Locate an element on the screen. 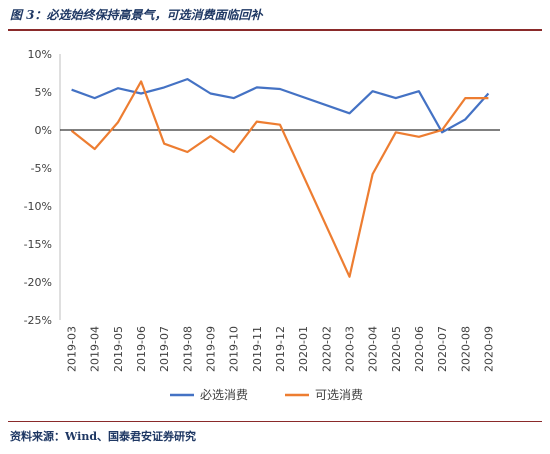 Image resolution: width=550 pixels, height=454 pixels. x-tick-label: 2019-10 is located at coordinates (234, 349).